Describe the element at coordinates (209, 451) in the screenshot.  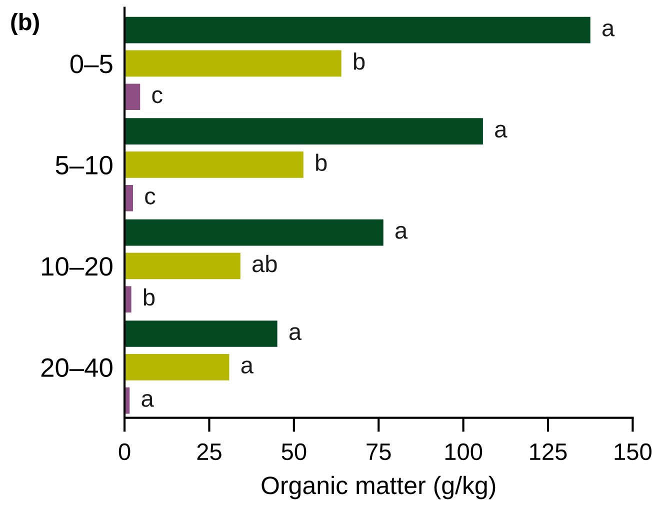
I see `x-tick-label: 25` at that location.